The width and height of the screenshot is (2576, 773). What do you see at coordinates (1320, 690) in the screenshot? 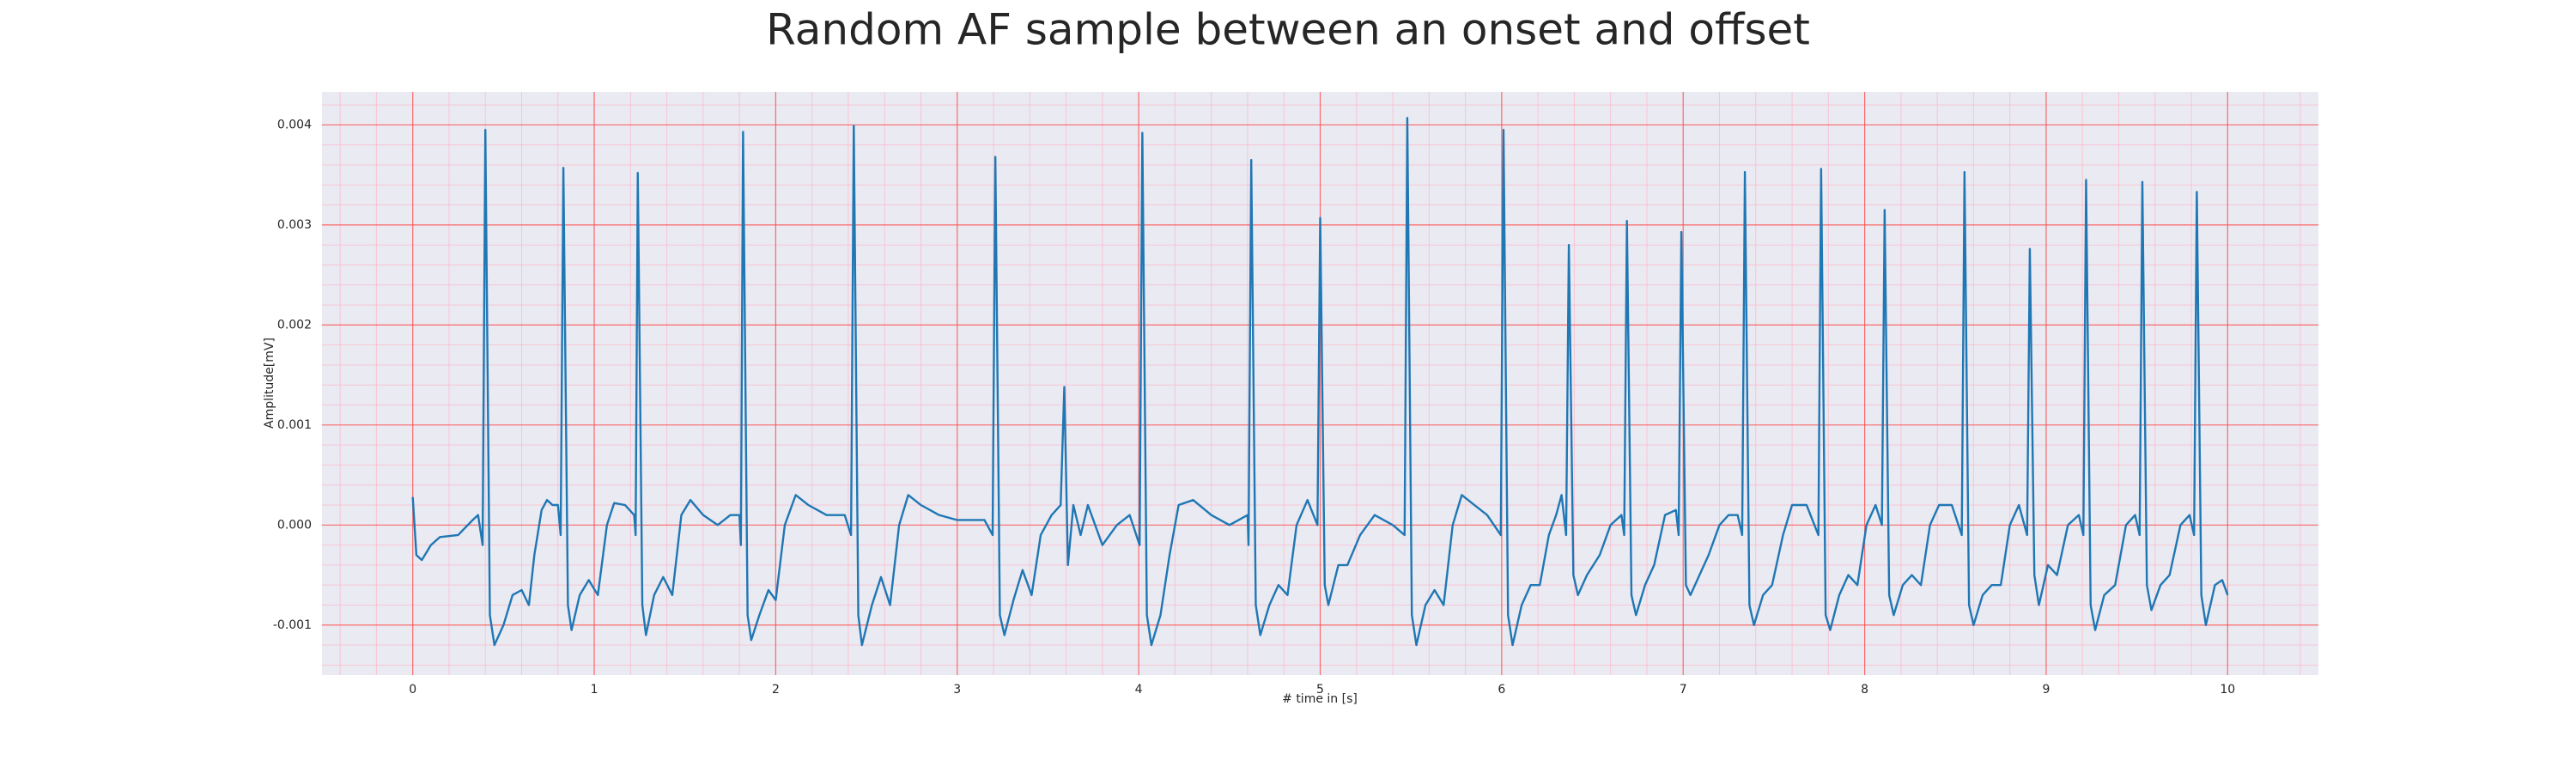
I see `x-tick-label: 5` at bounding box center [1320, 690].